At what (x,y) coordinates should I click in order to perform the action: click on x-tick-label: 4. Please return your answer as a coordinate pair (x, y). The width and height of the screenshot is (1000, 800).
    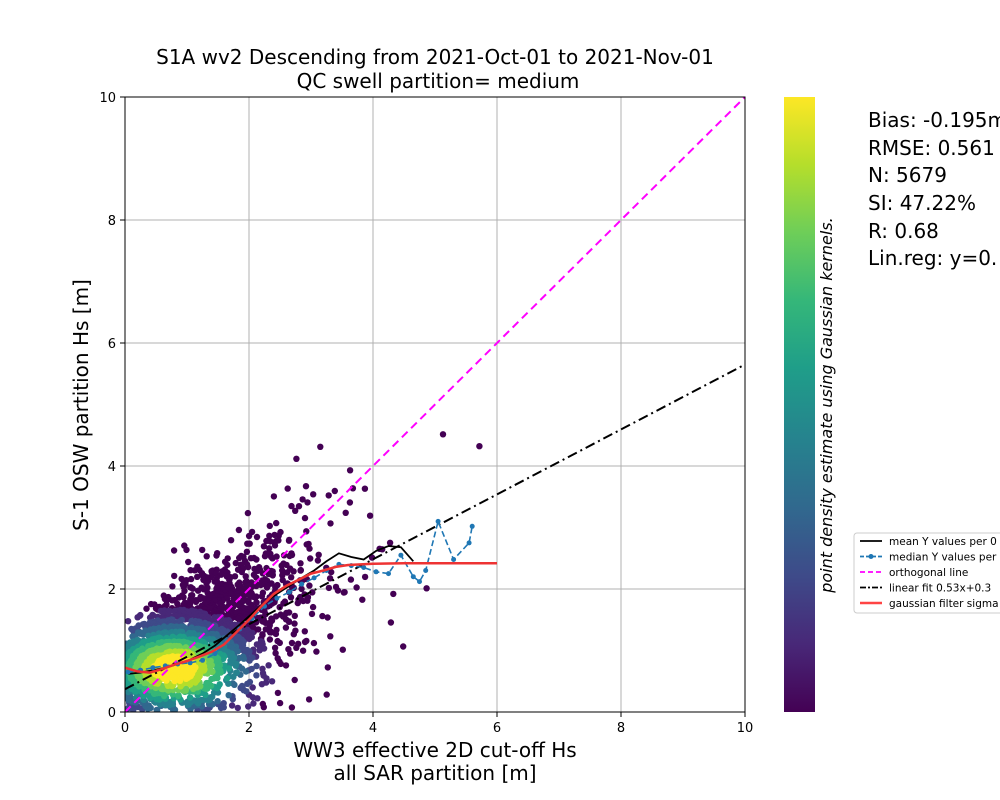
    Looking at the image, I should click on (373, 728).